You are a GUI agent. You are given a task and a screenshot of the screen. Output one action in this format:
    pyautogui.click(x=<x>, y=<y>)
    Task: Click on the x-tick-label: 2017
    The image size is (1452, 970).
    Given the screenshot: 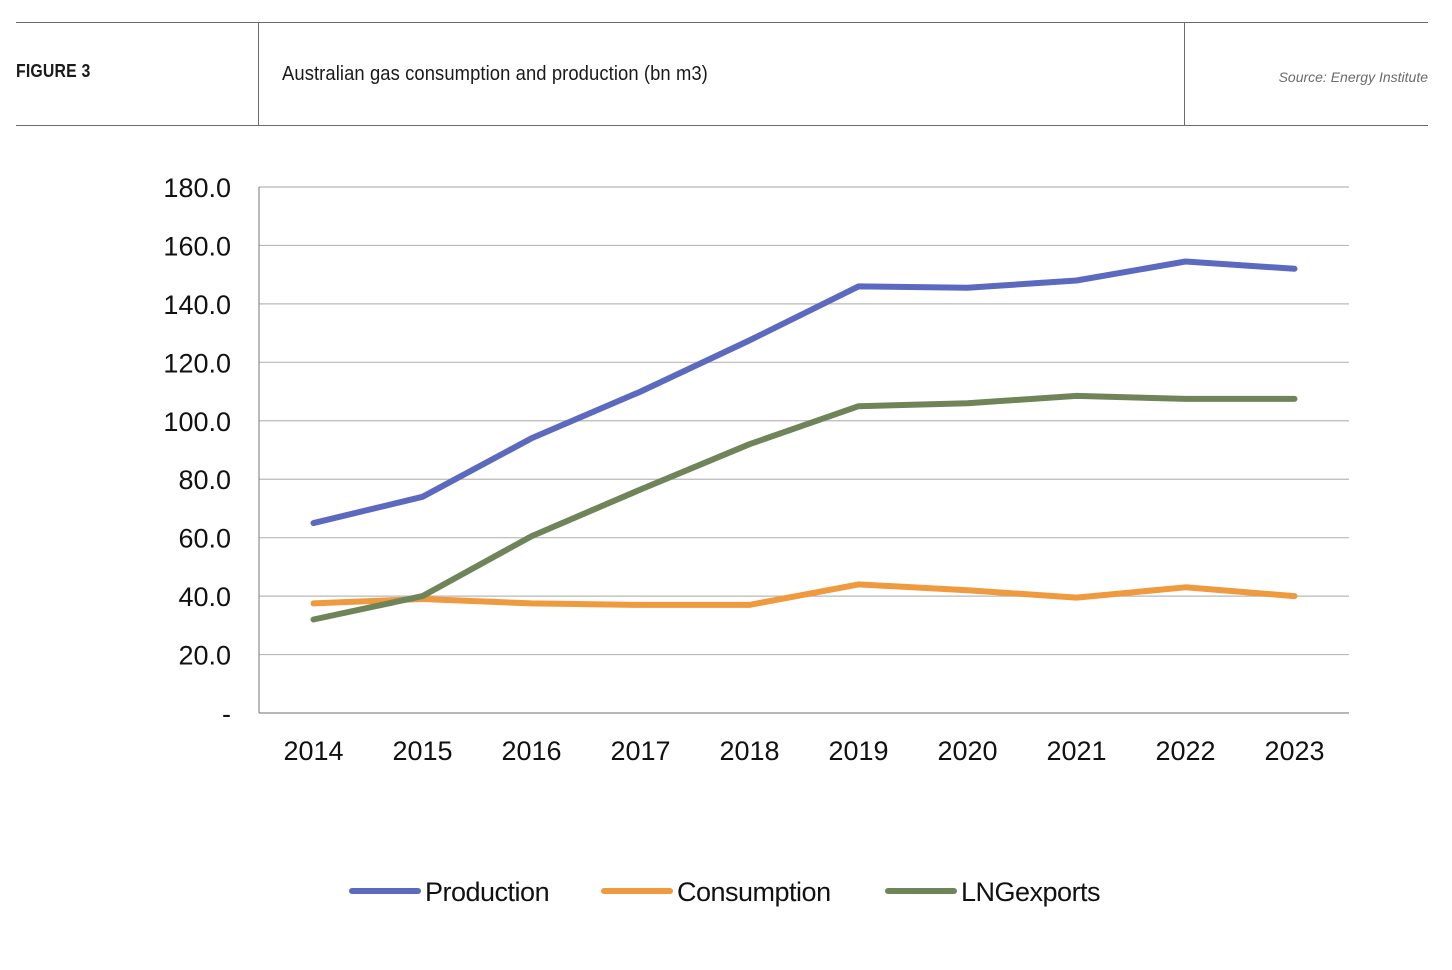 What is the action you would take?
    pyautogui.click(x=640, y=751)
    